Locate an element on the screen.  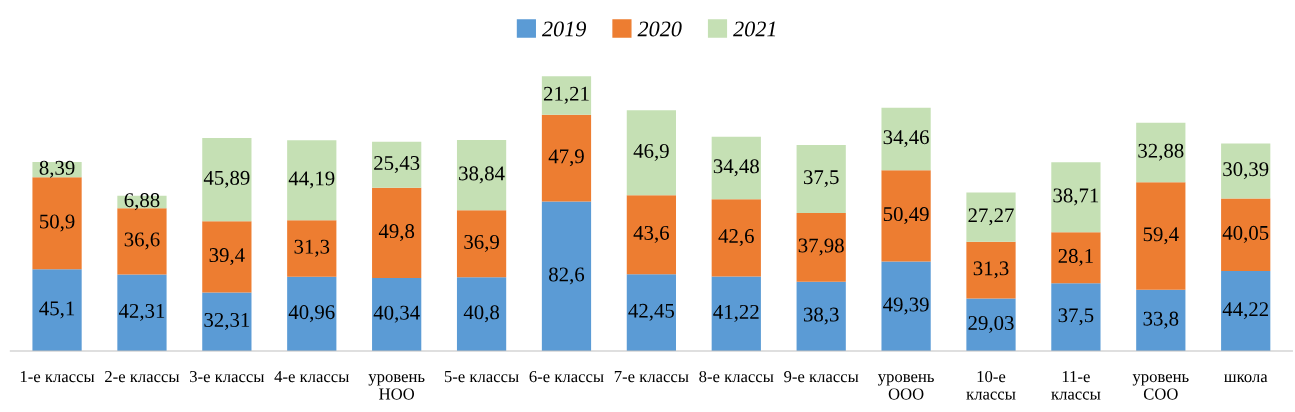
data-label: 27,27 is located at coordinates (991, 217).